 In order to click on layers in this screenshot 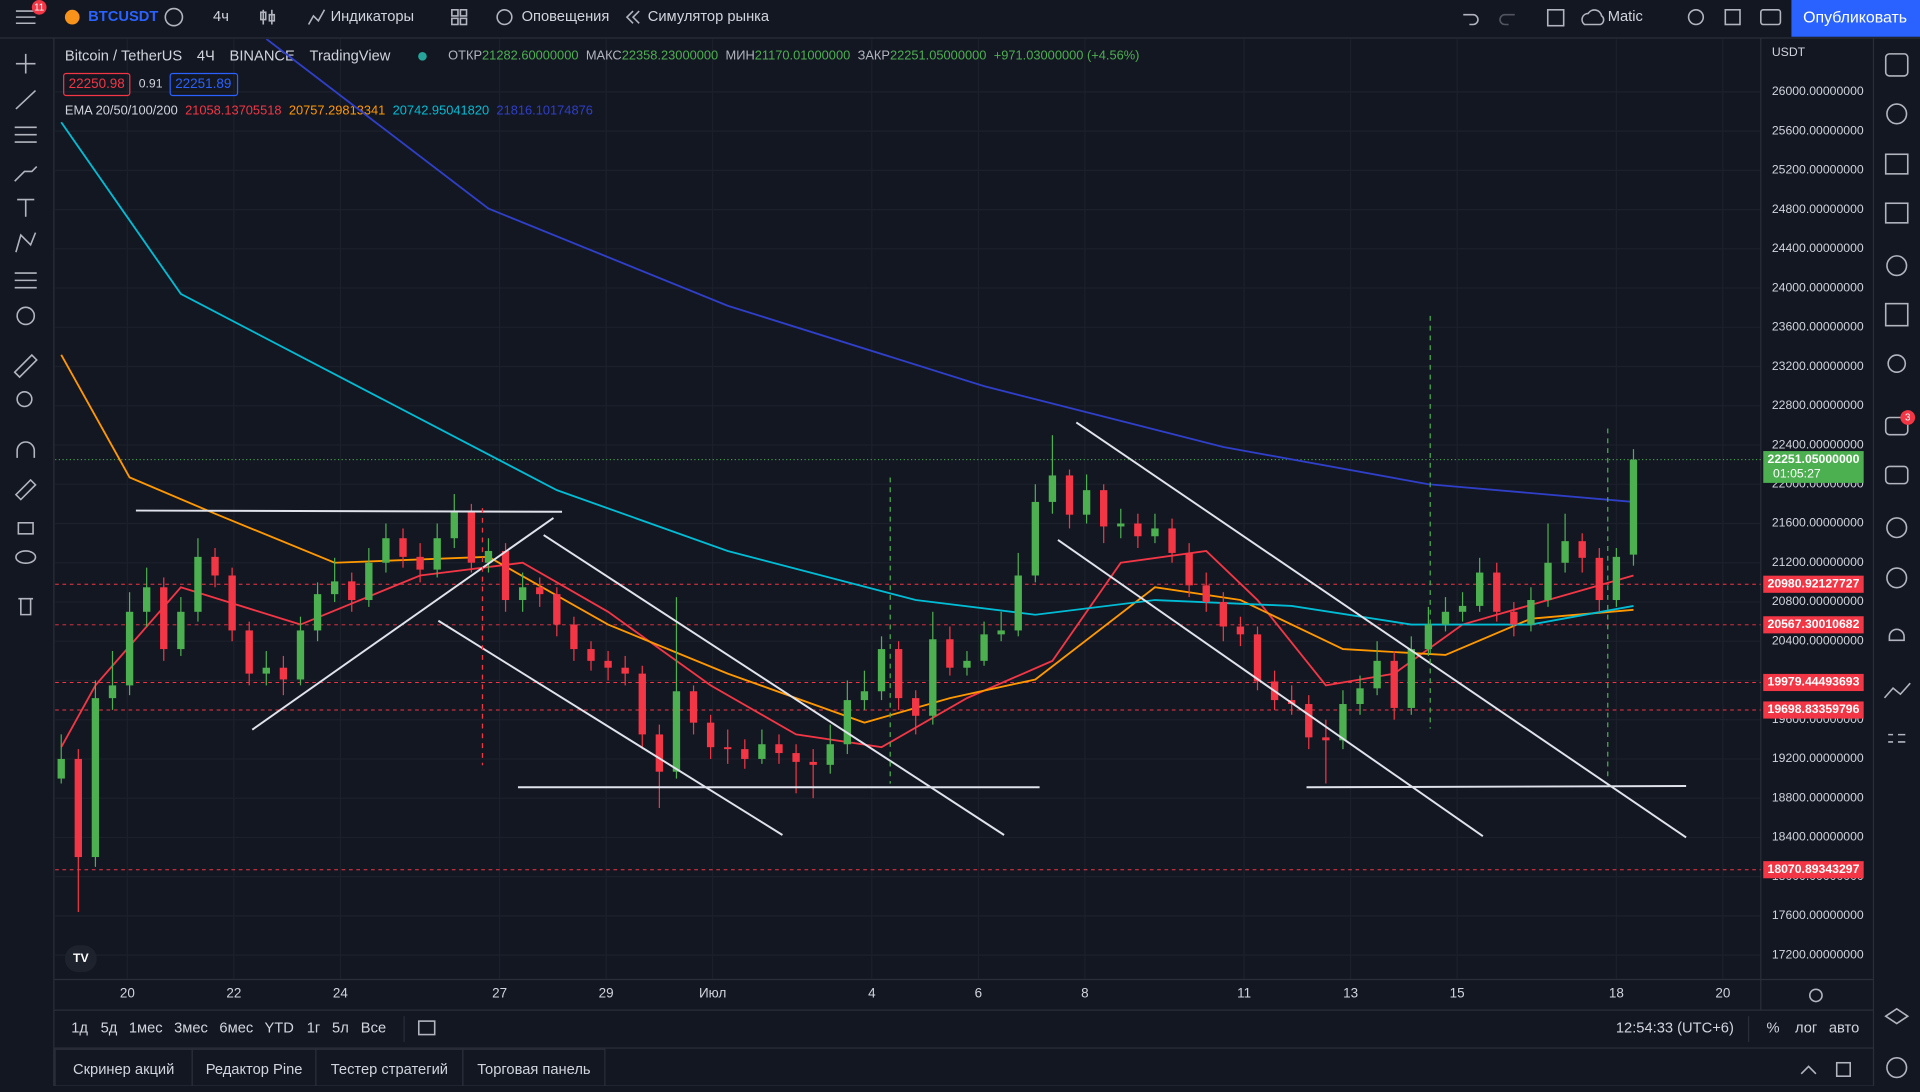, I will do `click(1897, 1016)`.